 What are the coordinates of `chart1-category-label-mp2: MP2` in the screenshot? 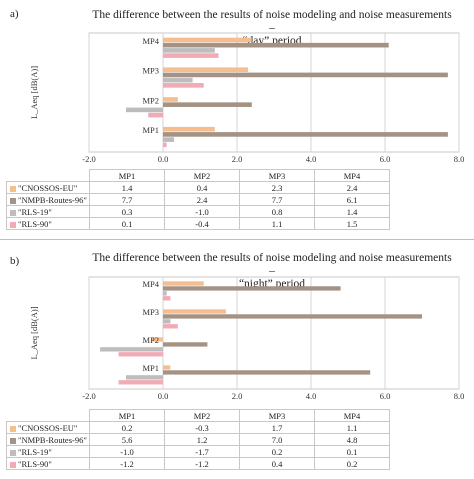 It's located at (150, 100).